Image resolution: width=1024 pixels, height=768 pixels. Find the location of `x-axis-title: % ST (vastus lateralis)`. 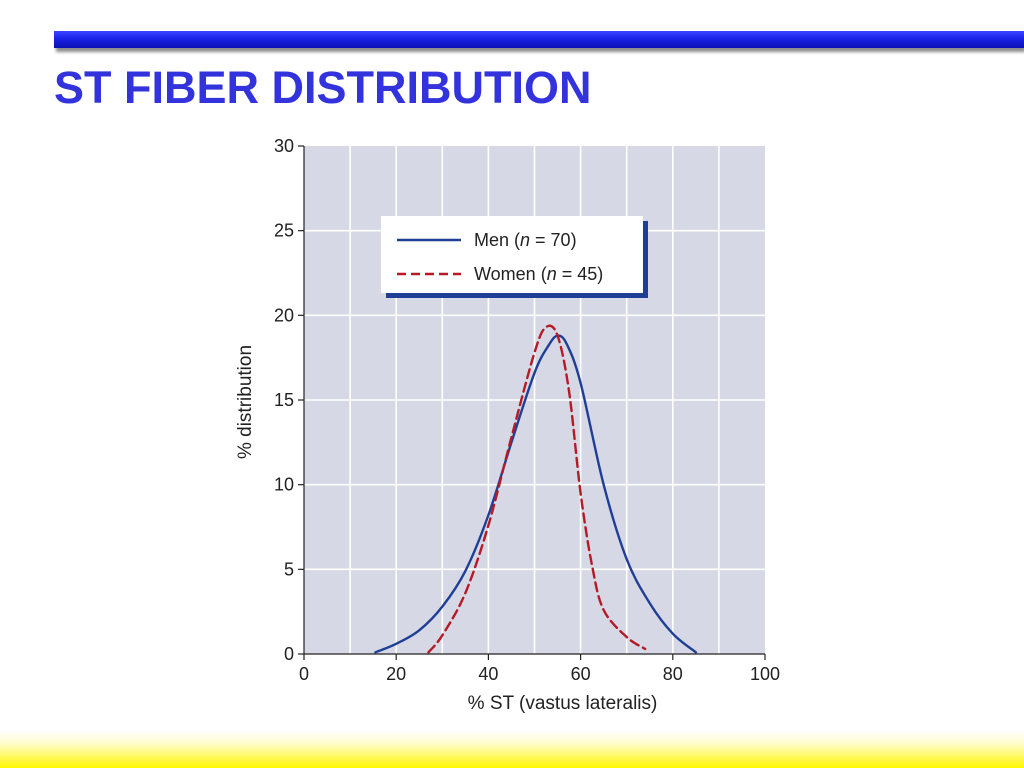

x-axis-title: % ST (vastus lateralis) is located at coordinates (563, 703).